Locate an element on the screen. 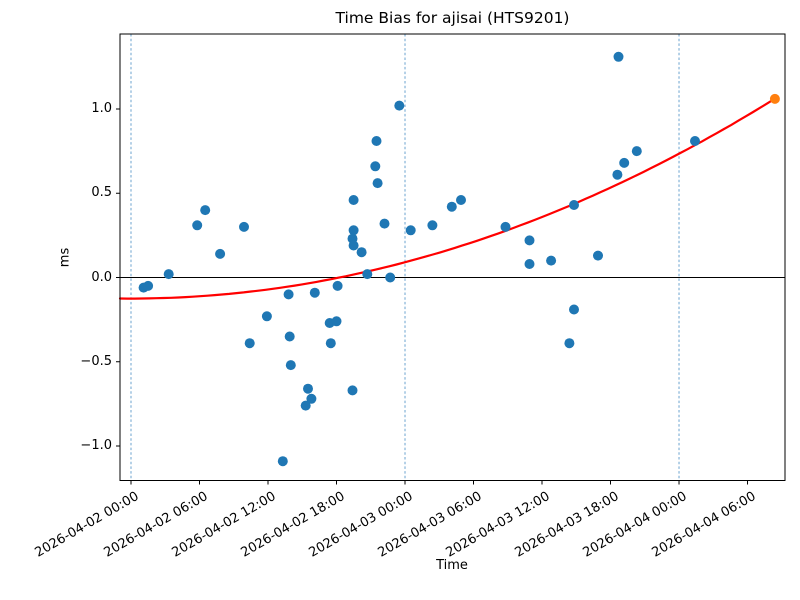 The image size is (800, 600). x-axis-label: Time is located at coordinates (452, 565).